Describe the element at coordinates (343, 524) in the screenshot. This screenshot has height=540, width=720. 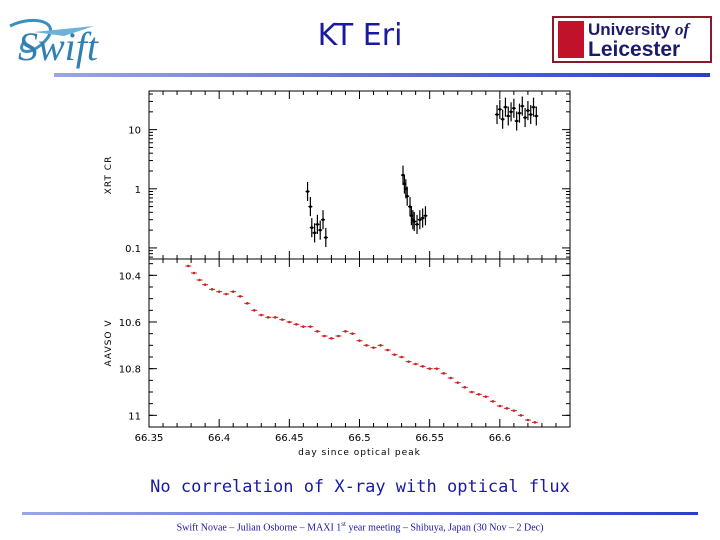
I see `footer-superscript: st` at that location.